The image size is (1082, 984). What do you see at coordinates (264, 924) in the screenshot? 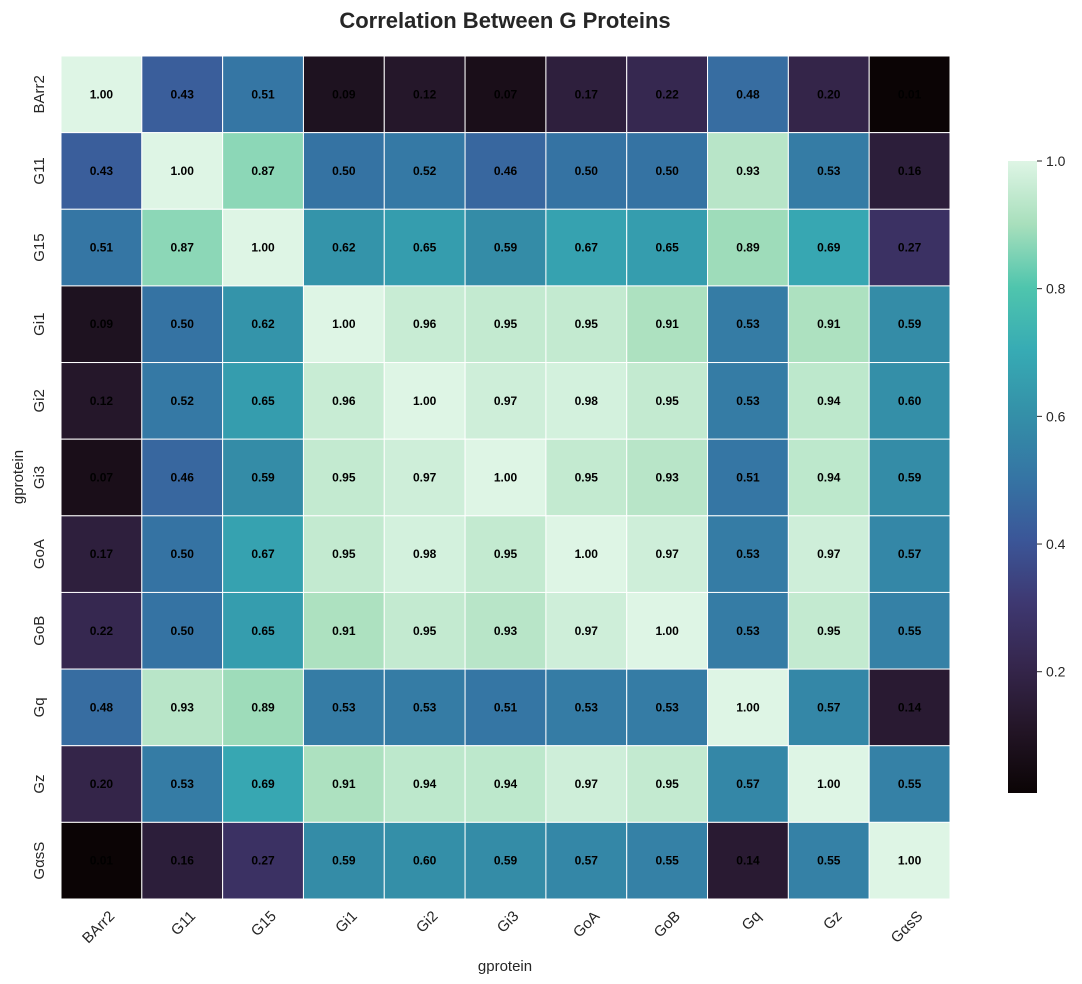
I see `x-tick-label: G15` at bounding box center [264, 924].